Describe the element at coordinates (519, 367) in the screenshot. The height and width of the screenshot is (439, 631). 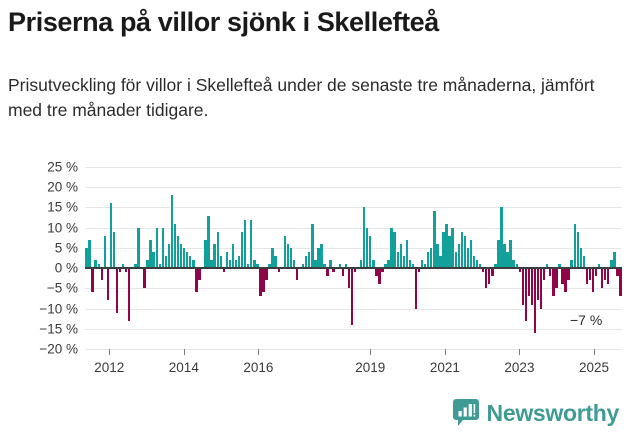
I see `x-tick-label: 2023` at that location.